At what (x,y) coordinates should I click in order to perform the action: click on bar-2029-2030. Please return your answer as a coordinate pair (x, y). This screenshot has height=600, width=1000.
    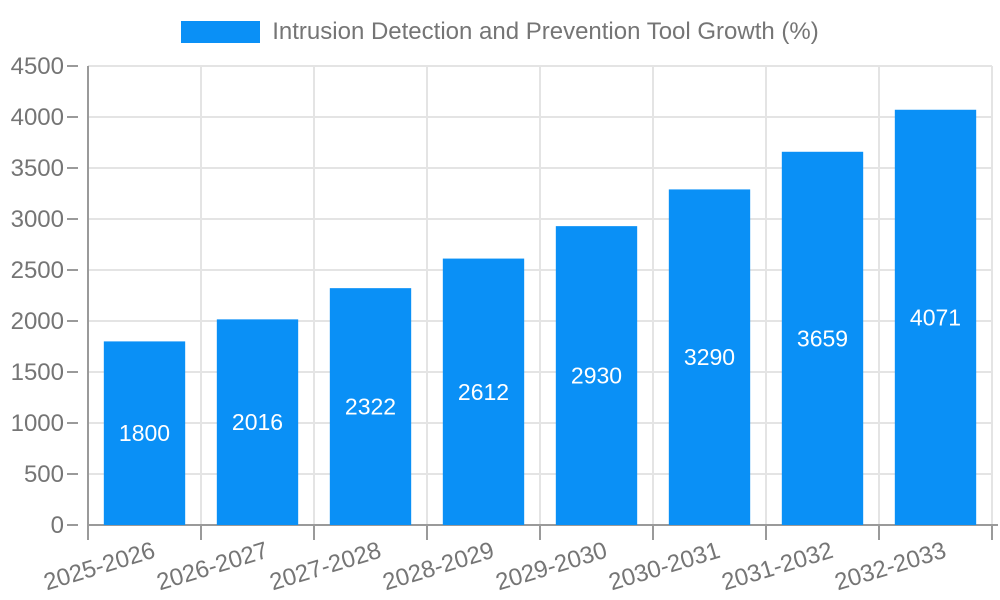
    Looking at the image, I should click on (596, 375).